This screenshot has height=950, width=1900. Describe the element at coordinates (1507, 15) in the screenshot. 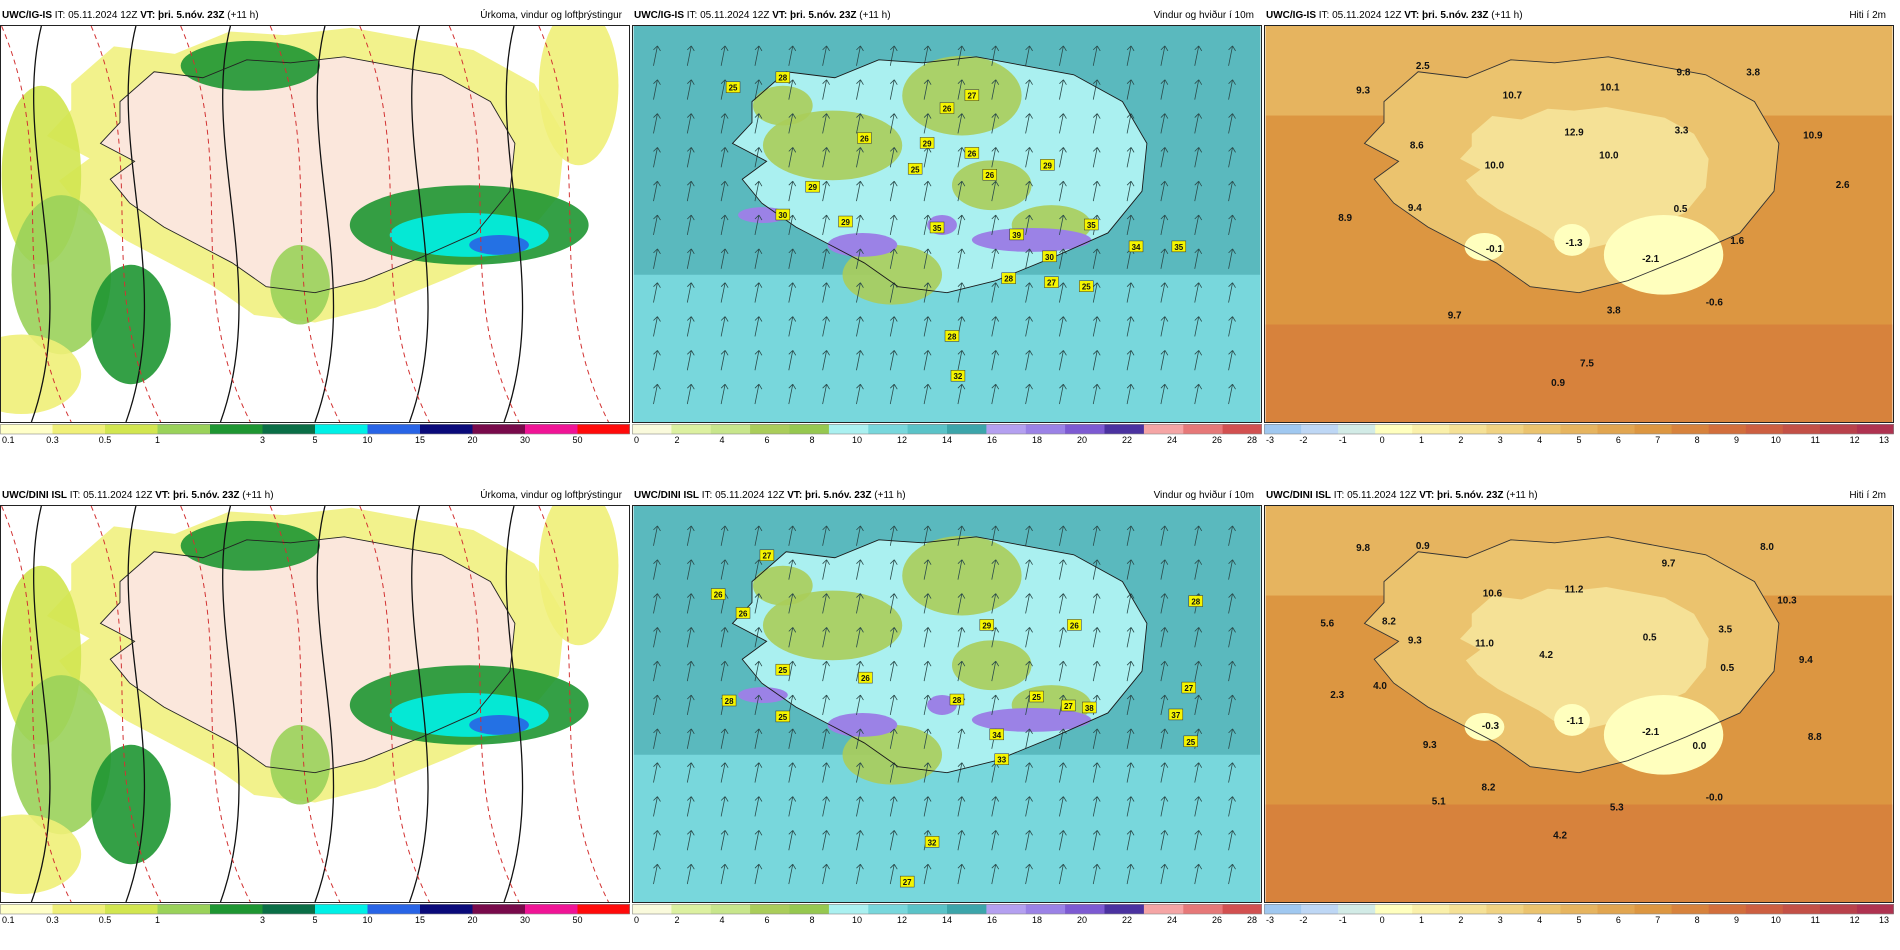

I see `lead-time: (+11 h)` at that location.